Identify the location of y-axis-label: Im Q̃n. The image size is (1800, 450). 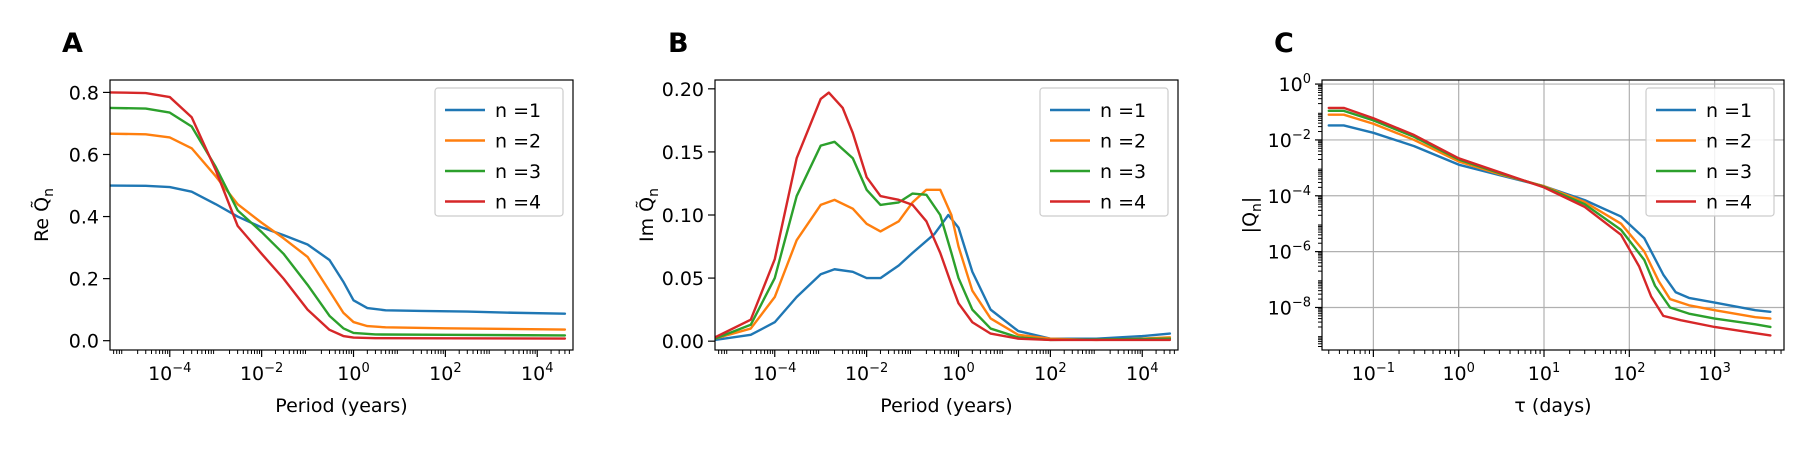
(649, 215).